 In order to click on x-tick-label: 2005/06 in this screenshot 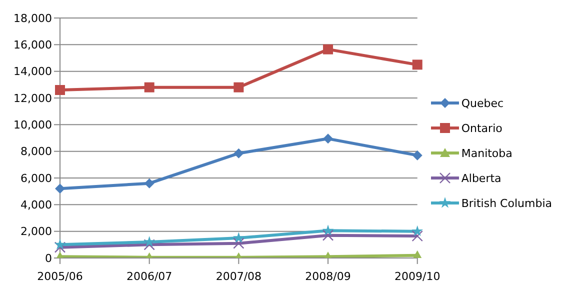, I will do `click(60, 276)`.